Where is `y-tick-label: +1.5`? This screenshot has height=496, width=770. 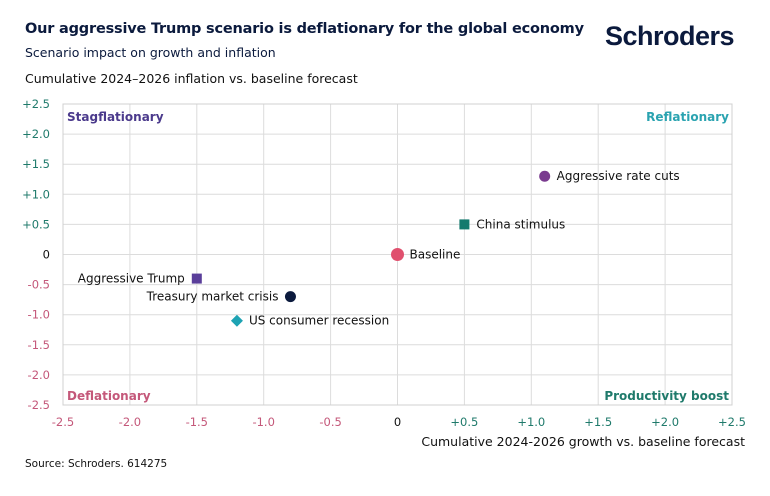
y-tick-label: +1.5 is located at coordinates (36, 164).